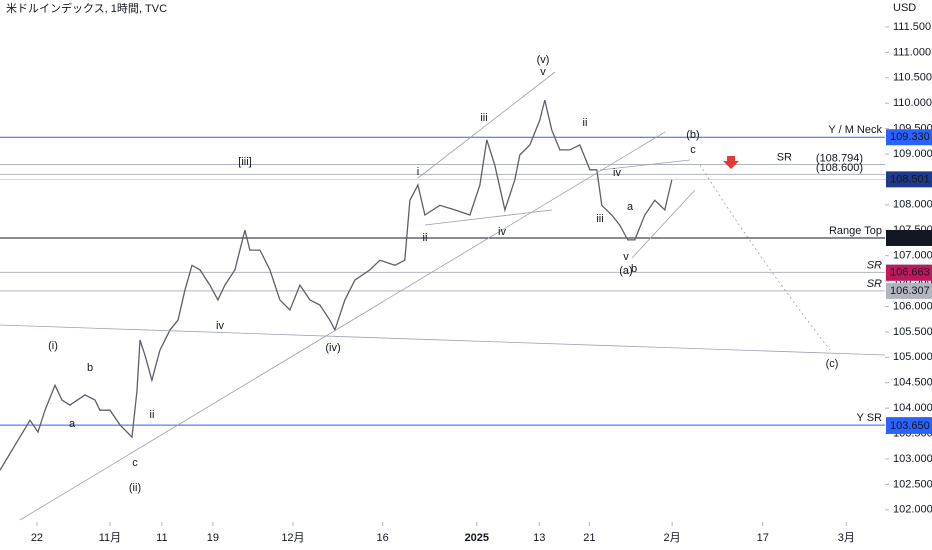 The height and width of the screenshot is (550, 932). Describe the element at coordinates (912, 510) in the screenshot. I see `y-tick-label: 102.000` at that location.